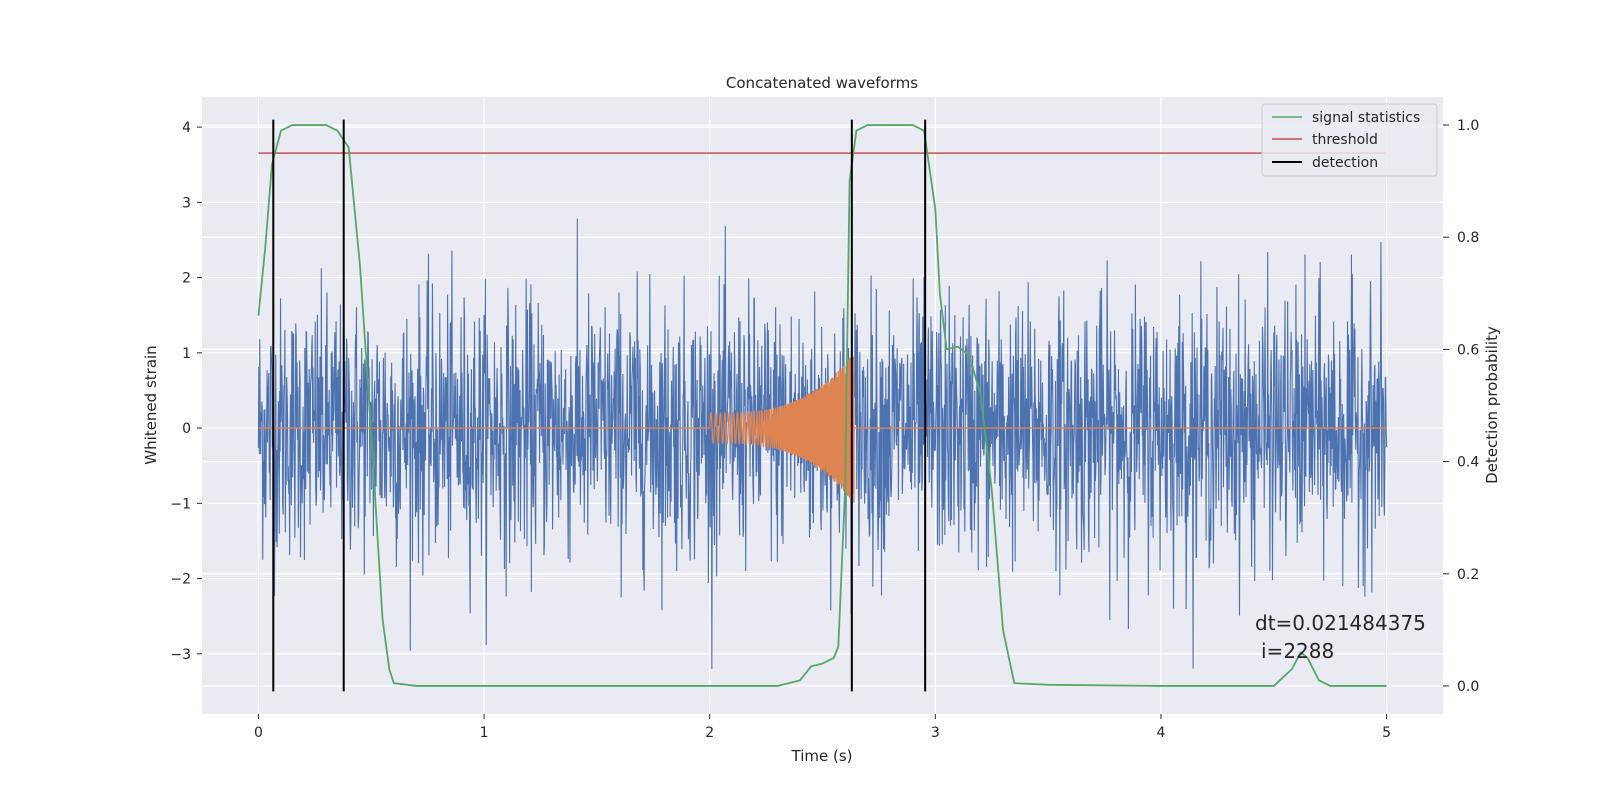 This screenshot has width=1600, height=800. What do you see at coordinates (1340, 623) in the screenshot?
I see `annotation-dt: dt=0.021484375` at bounding box center [1340, 623].